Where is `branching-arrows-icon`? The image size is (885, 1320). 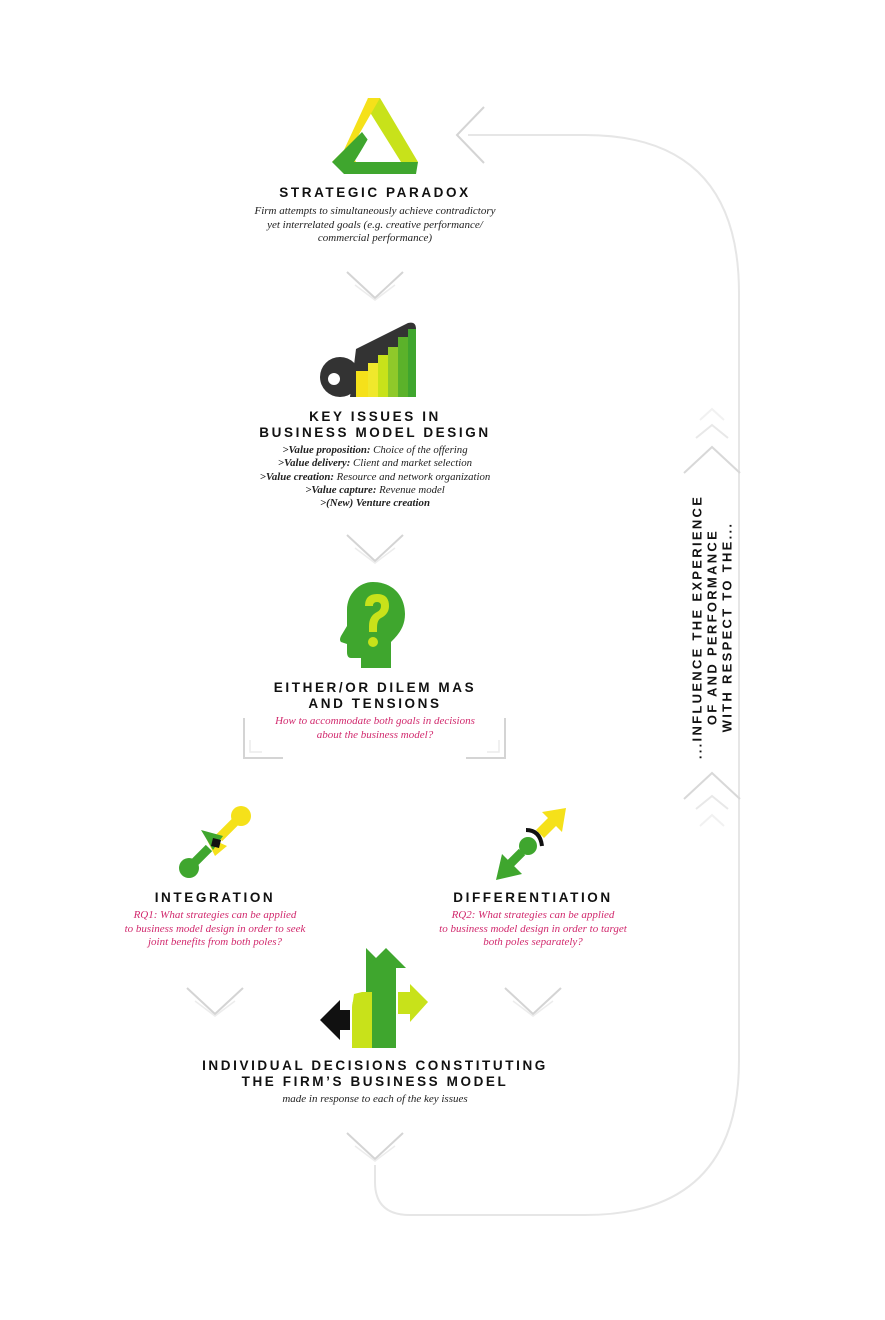
branching-arrows-icon is located at coordinates (374, 998).